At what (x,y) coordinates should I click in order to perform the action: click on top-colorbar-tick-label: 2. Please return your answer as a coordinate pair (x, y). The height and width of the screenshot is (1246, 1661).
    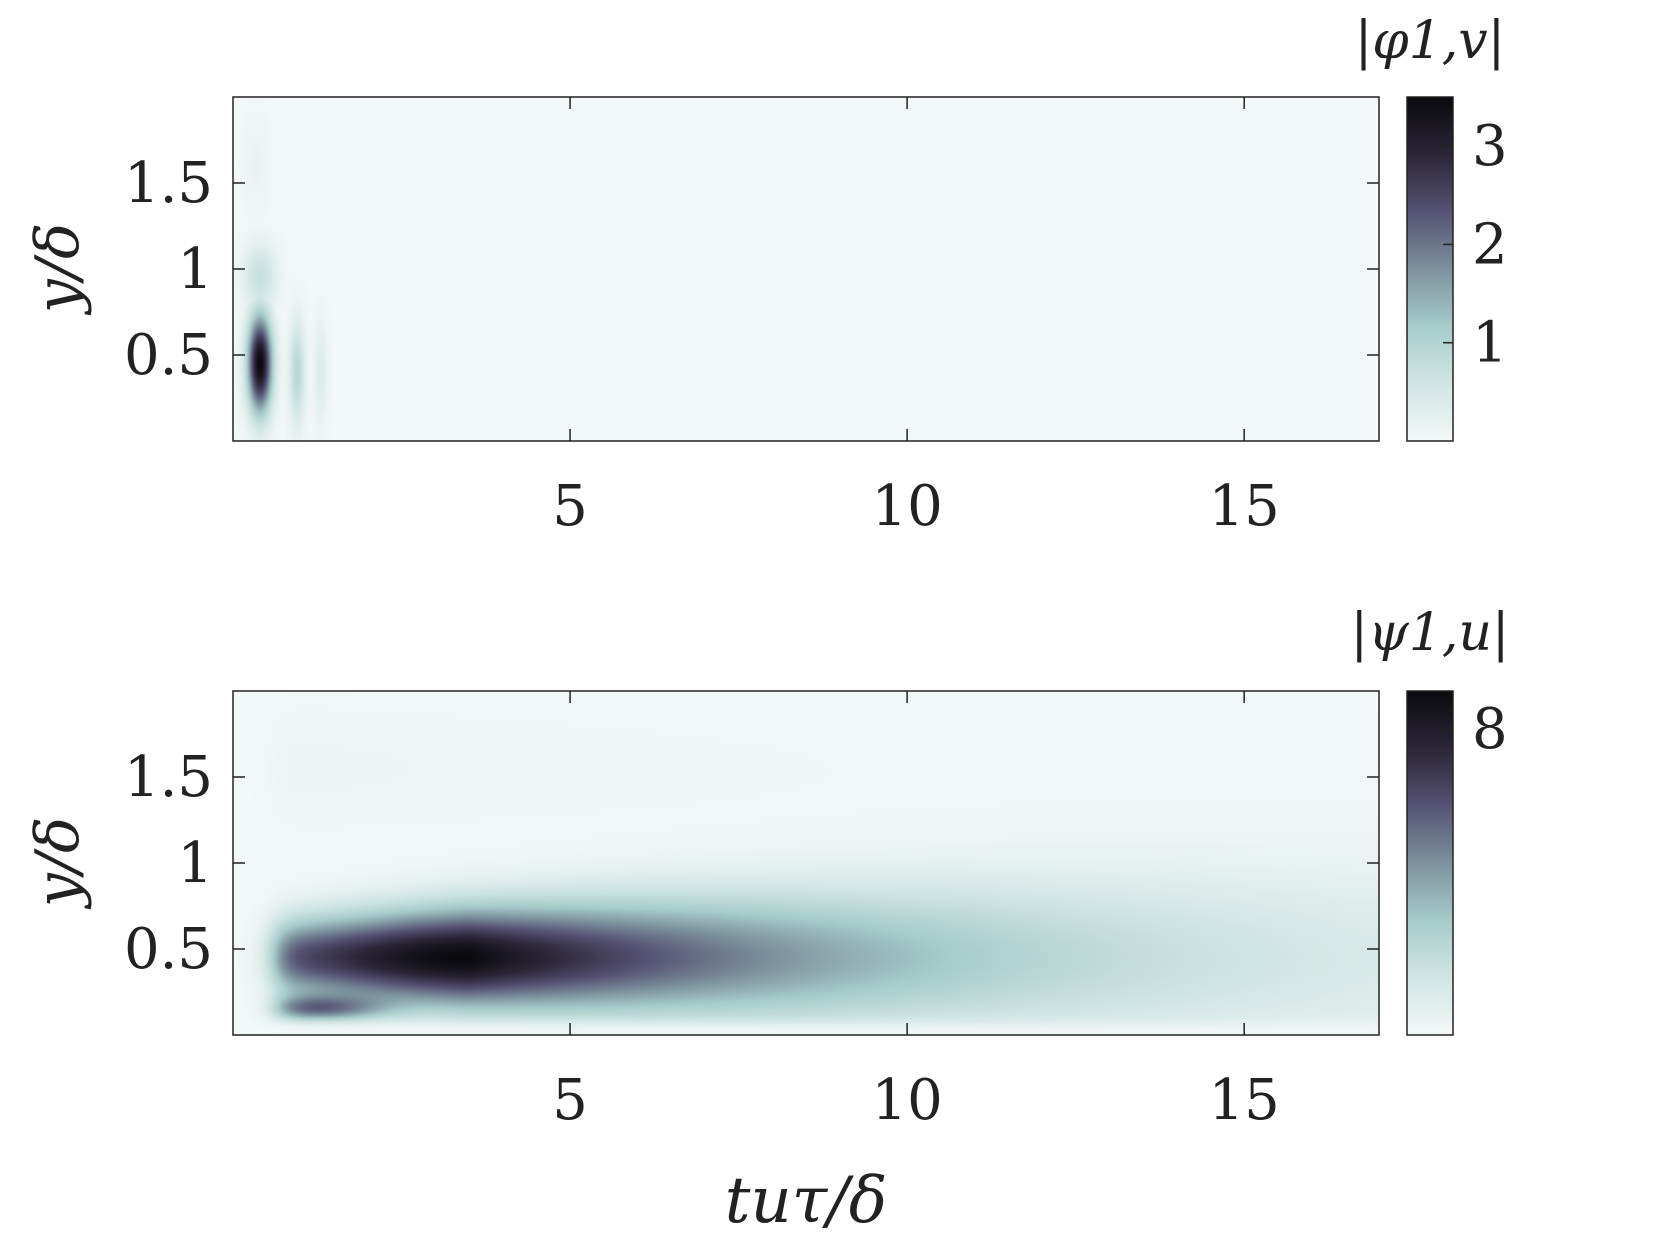
    Looking at the image, I should click on (1490, 244).